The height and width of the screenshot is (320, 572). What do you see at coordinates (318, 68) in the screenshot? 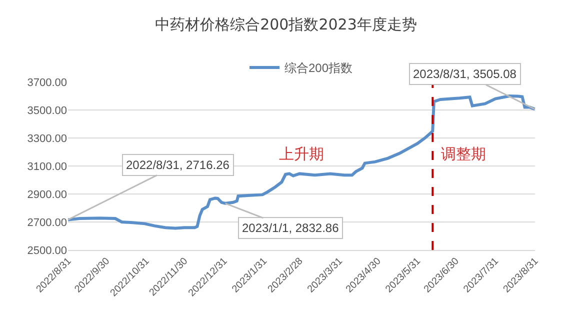
I see `legend-label: 综合200指数` at bounding box center [318, 68].